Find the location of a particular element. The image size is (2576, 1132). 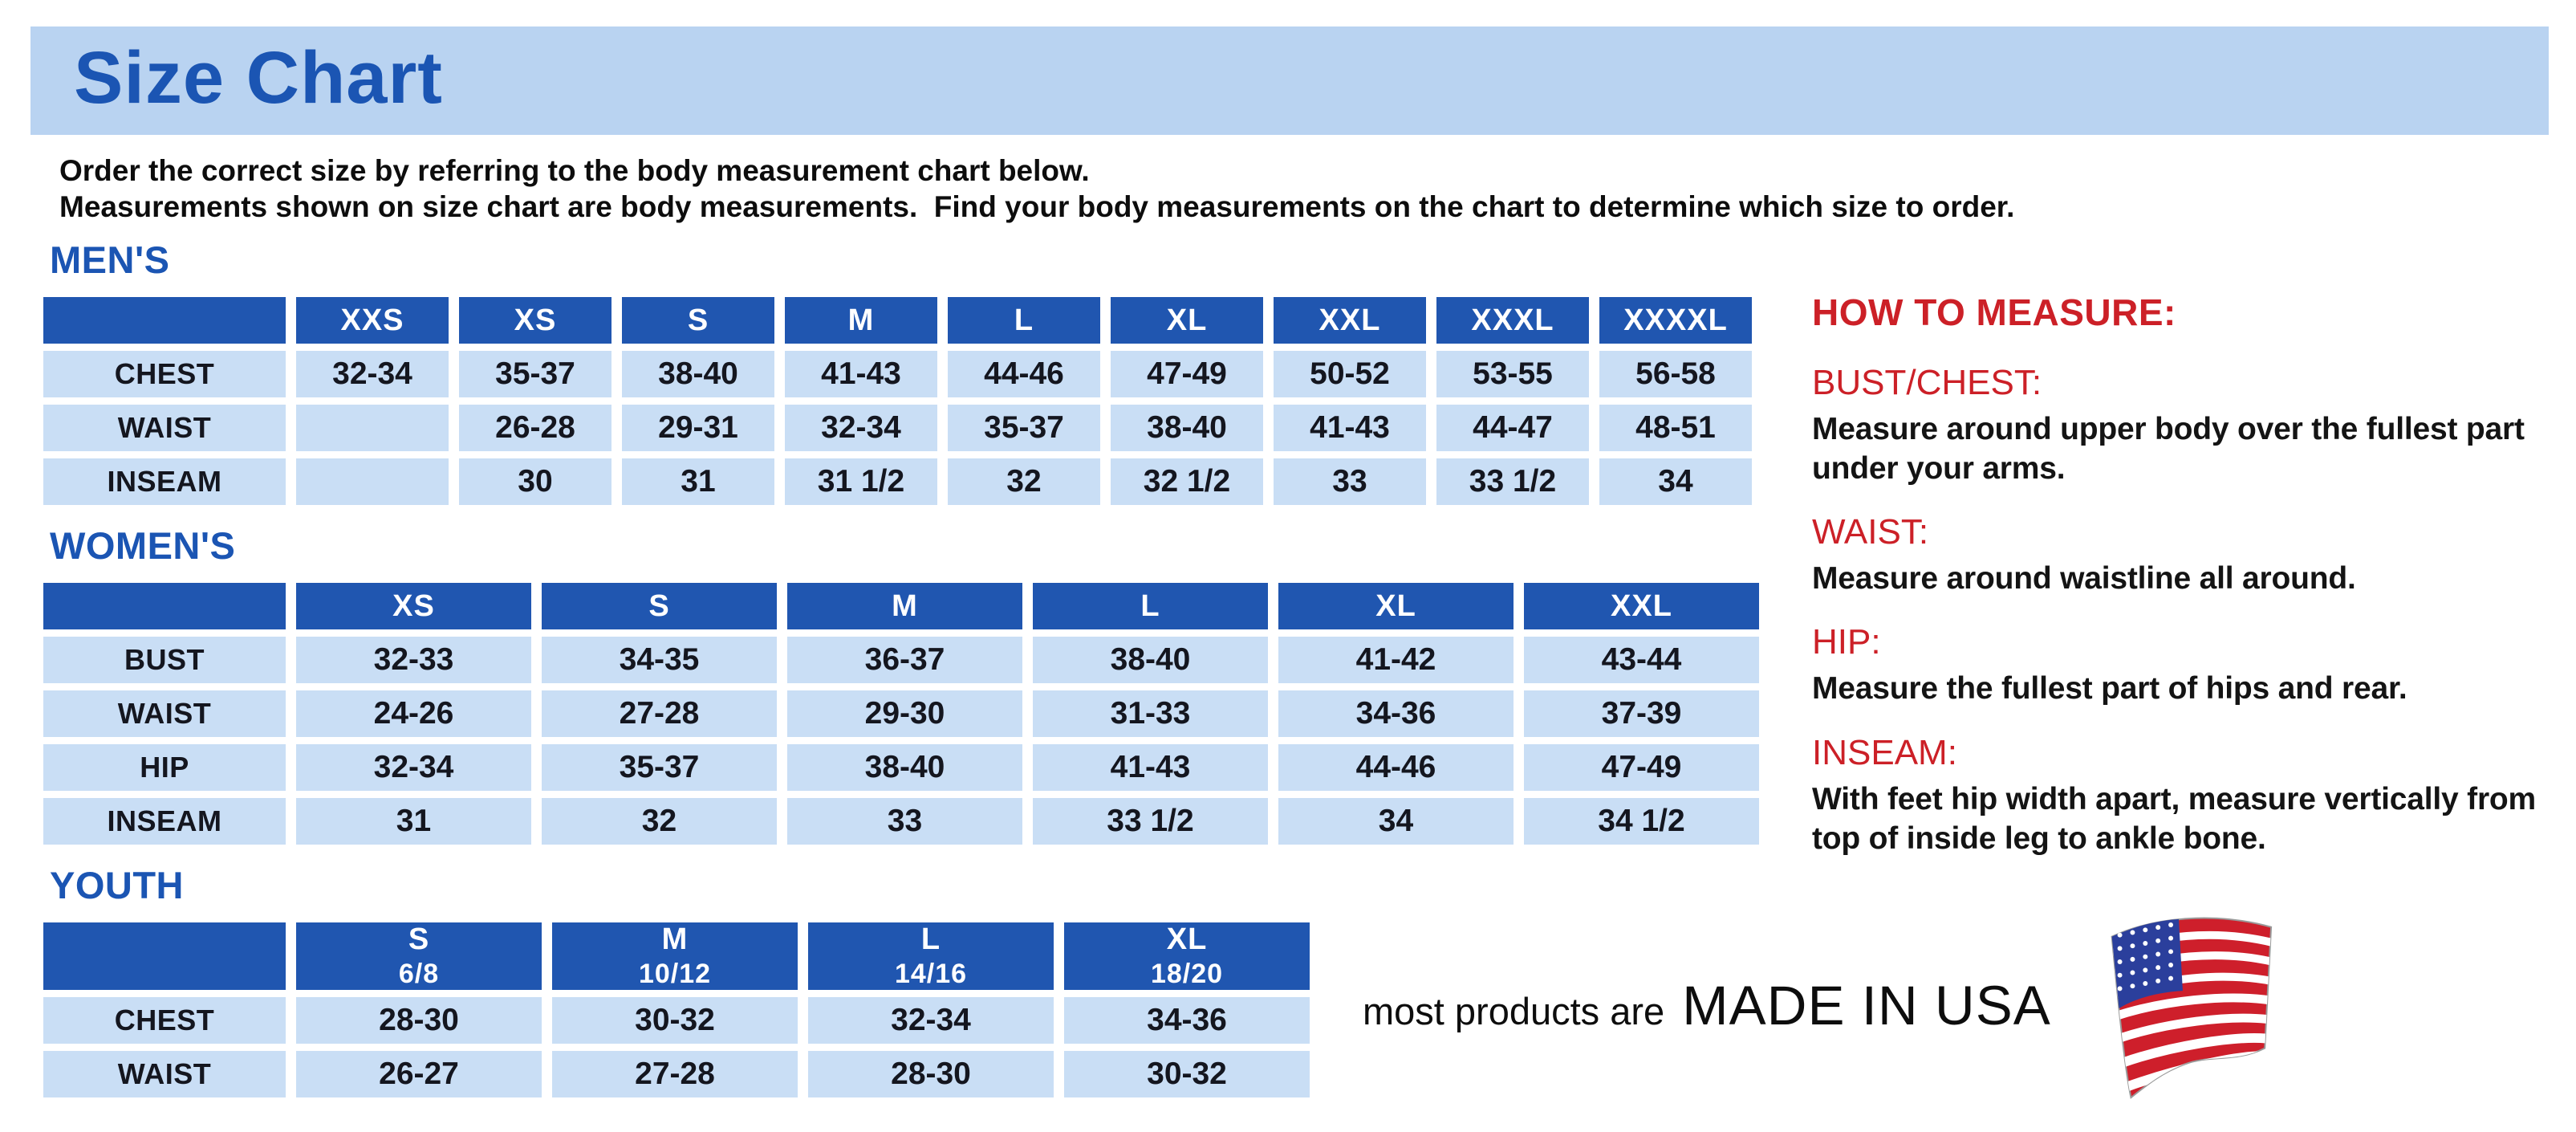

value-cell: 33 1/2 is located at coordinates (1512, 481).